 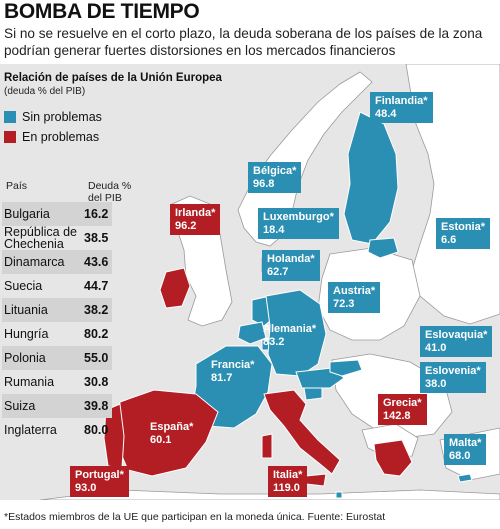 I want to click on callout-espana: España* 60.1, so click(x=171, y=433).